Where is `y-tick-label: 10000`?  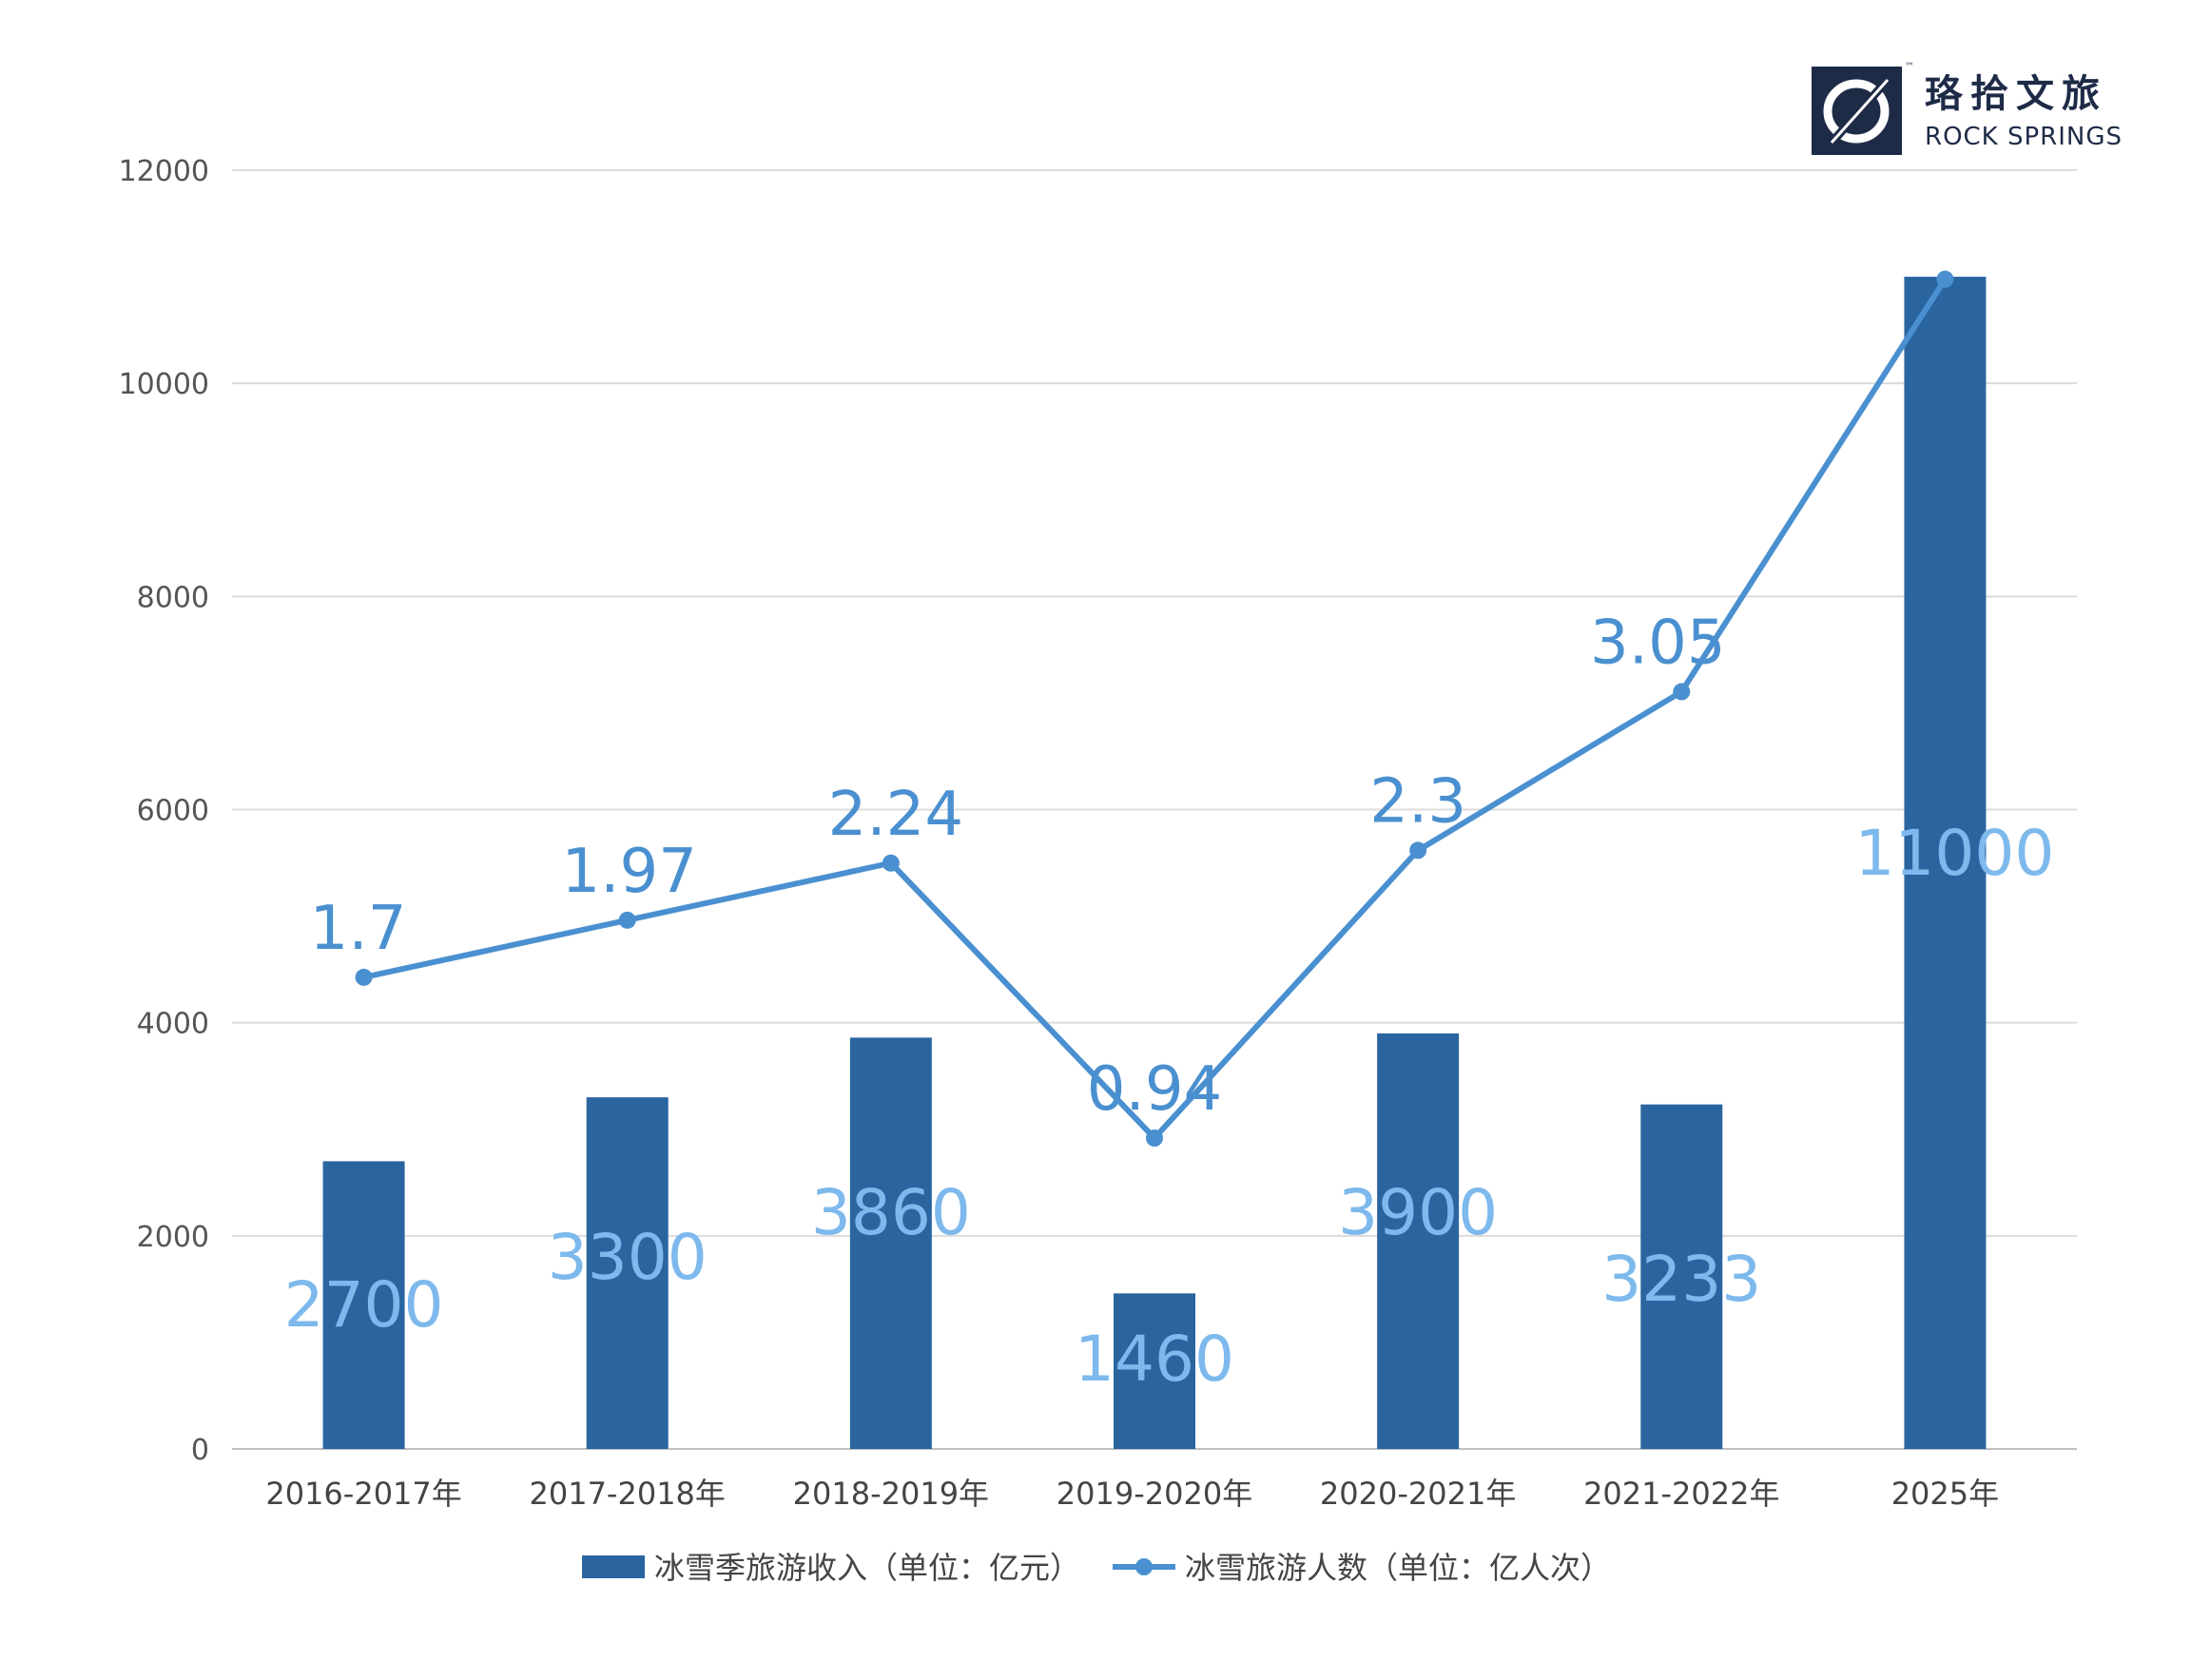
y-tick-label: 10000 is located at coordinates (164, 384).